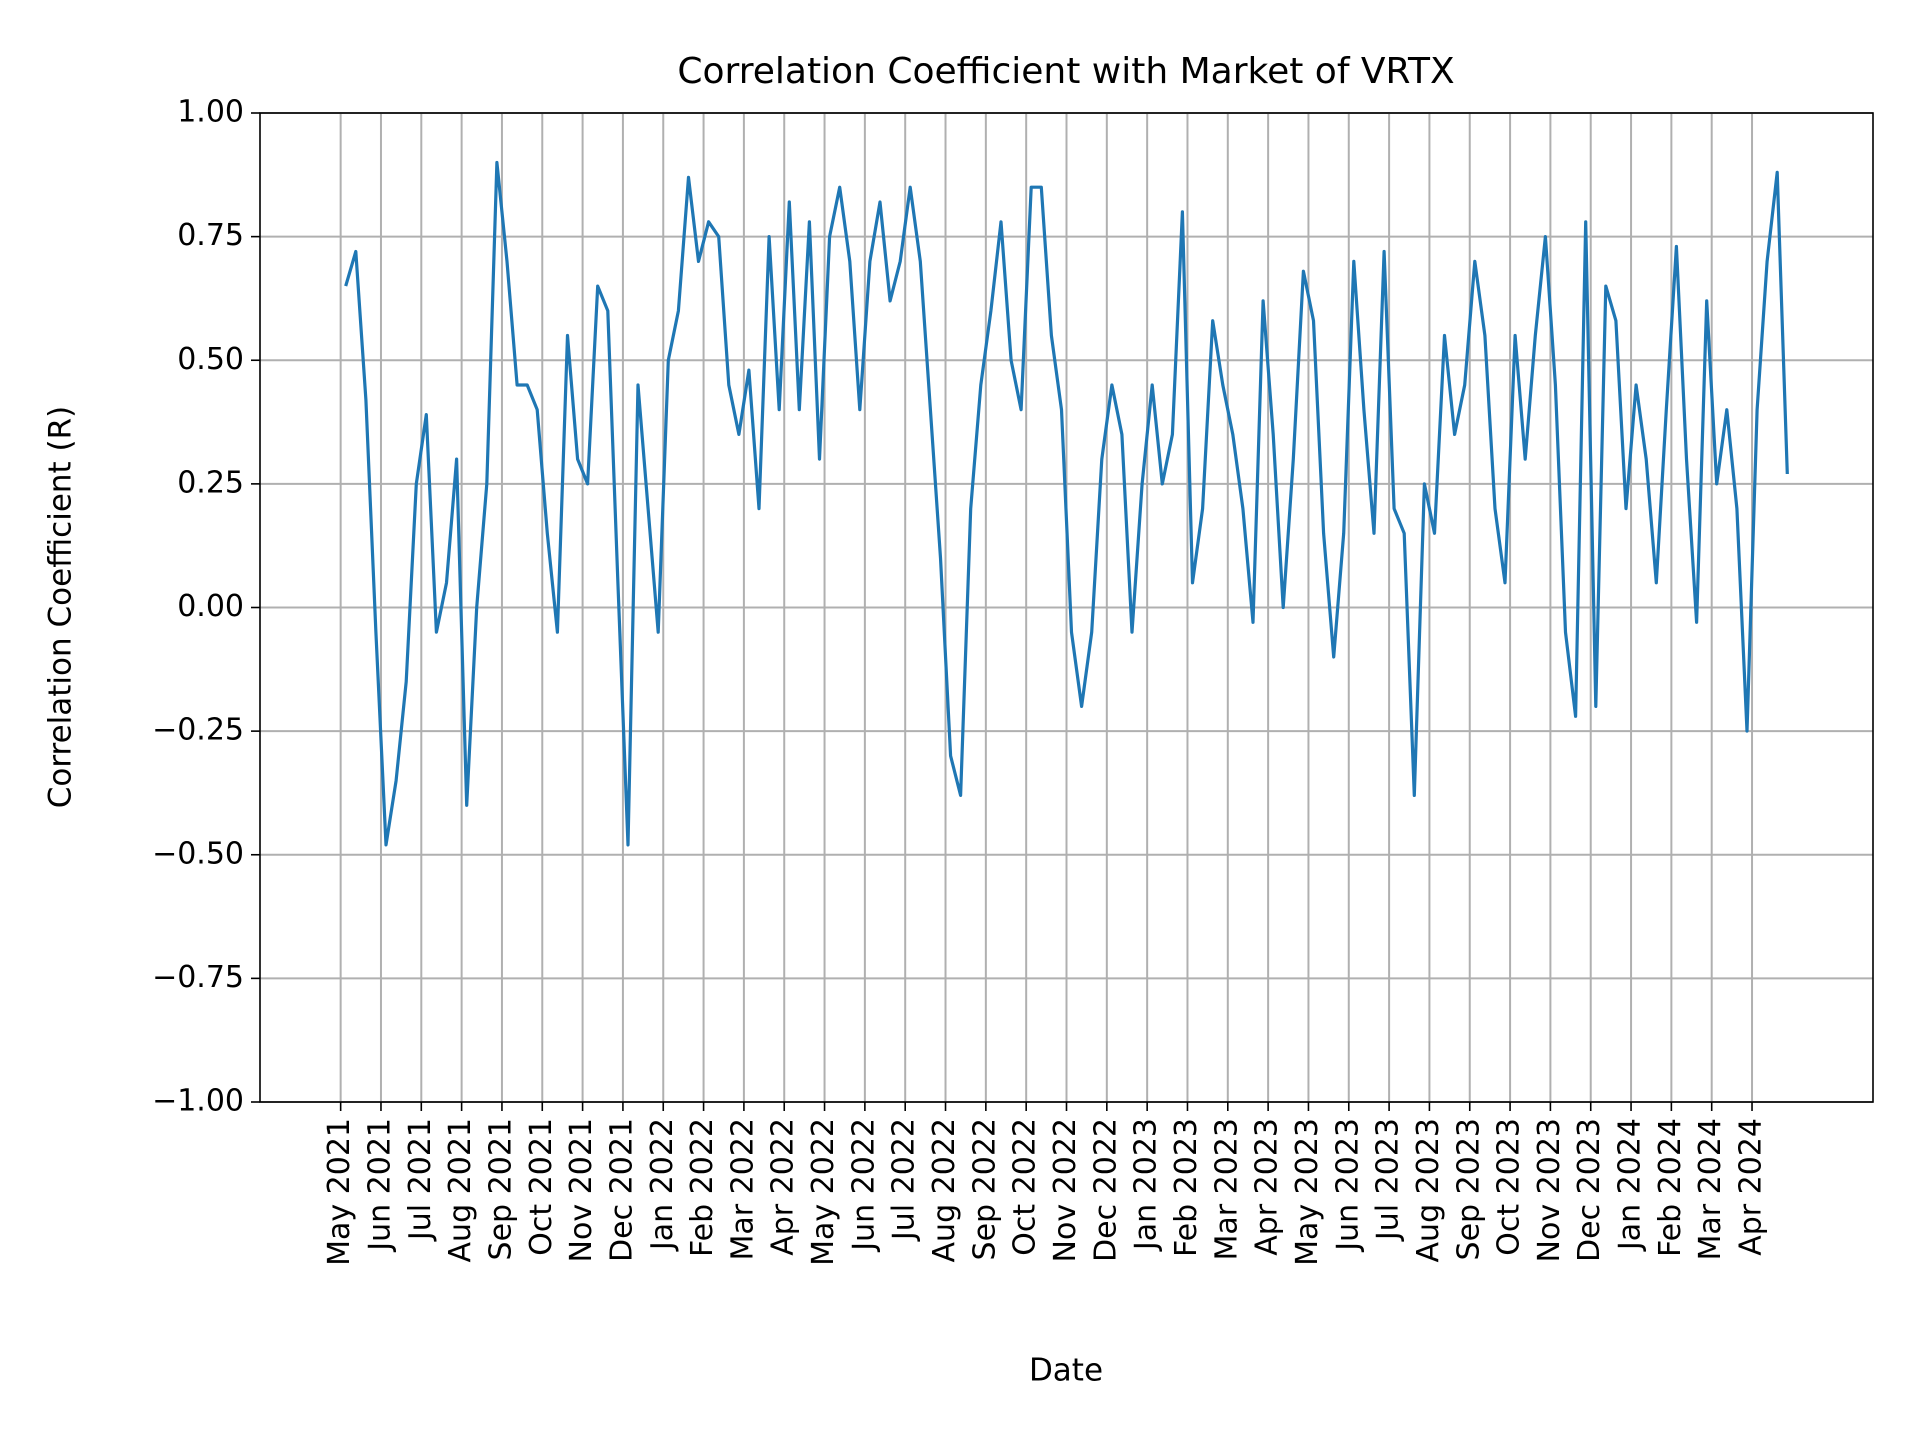  I want to click on x-tick-label: Oct 2021, so click(541, 1187).